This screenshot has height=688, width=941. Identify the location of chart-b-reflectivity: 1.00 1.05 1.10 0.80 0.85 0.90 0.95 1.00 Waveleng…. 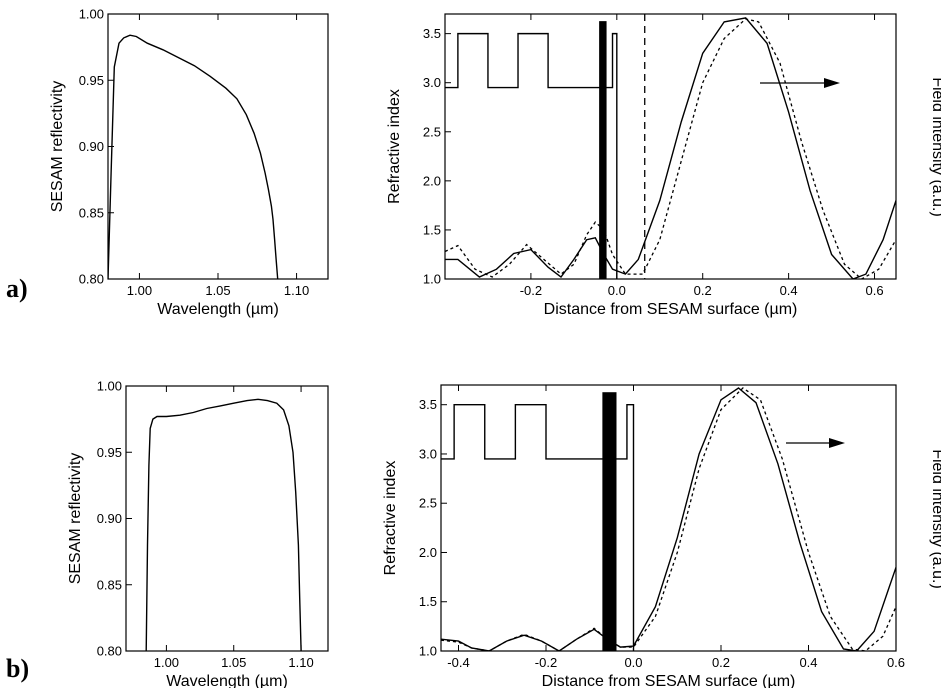
(198, 533).